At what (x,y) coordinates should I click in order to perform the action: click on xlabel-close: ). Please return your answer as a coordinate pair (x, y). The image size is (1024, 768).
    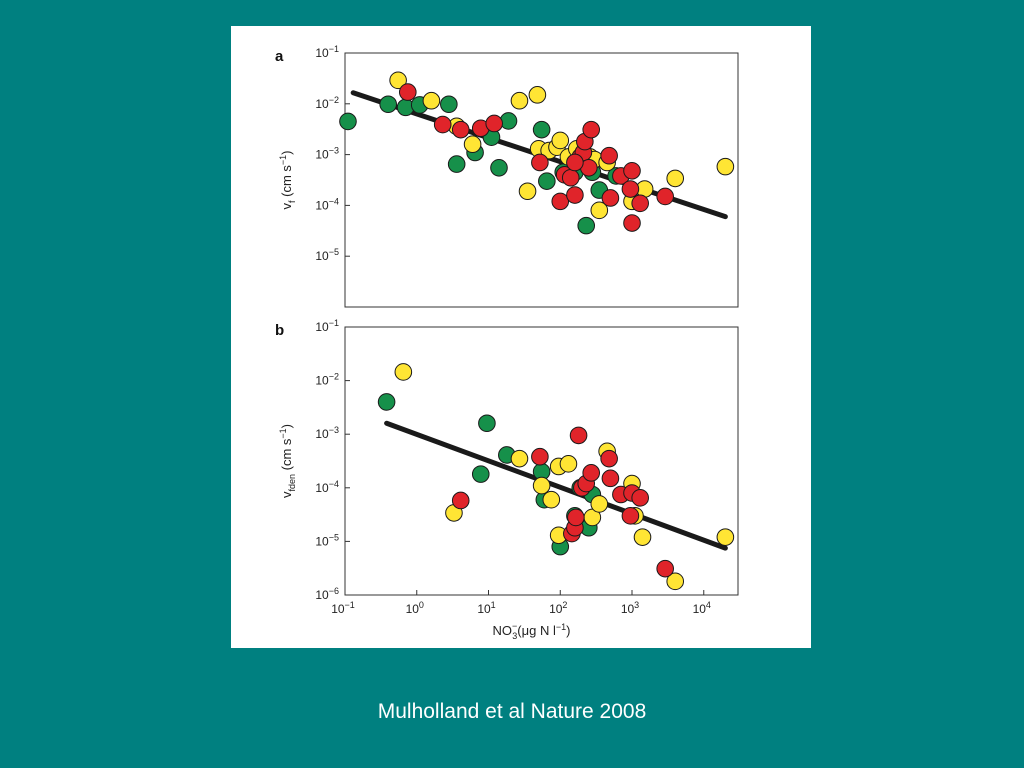
    Looking at the image, I should click on (568, 630).